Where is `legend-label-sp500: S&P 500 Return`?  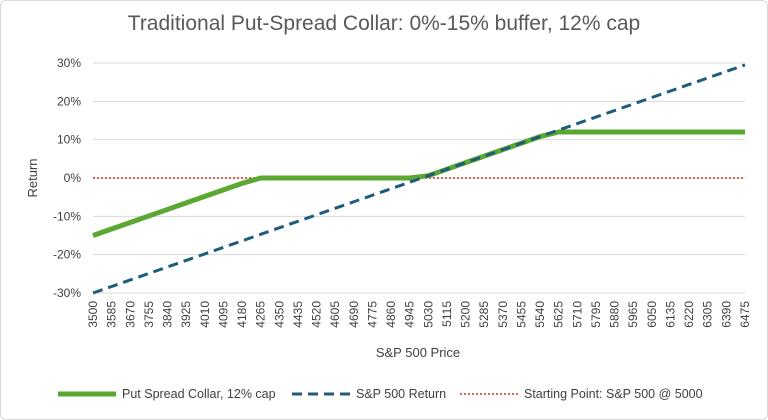
legend-label-sp500: S&P 500 Return is located at coordinates (401, 394).